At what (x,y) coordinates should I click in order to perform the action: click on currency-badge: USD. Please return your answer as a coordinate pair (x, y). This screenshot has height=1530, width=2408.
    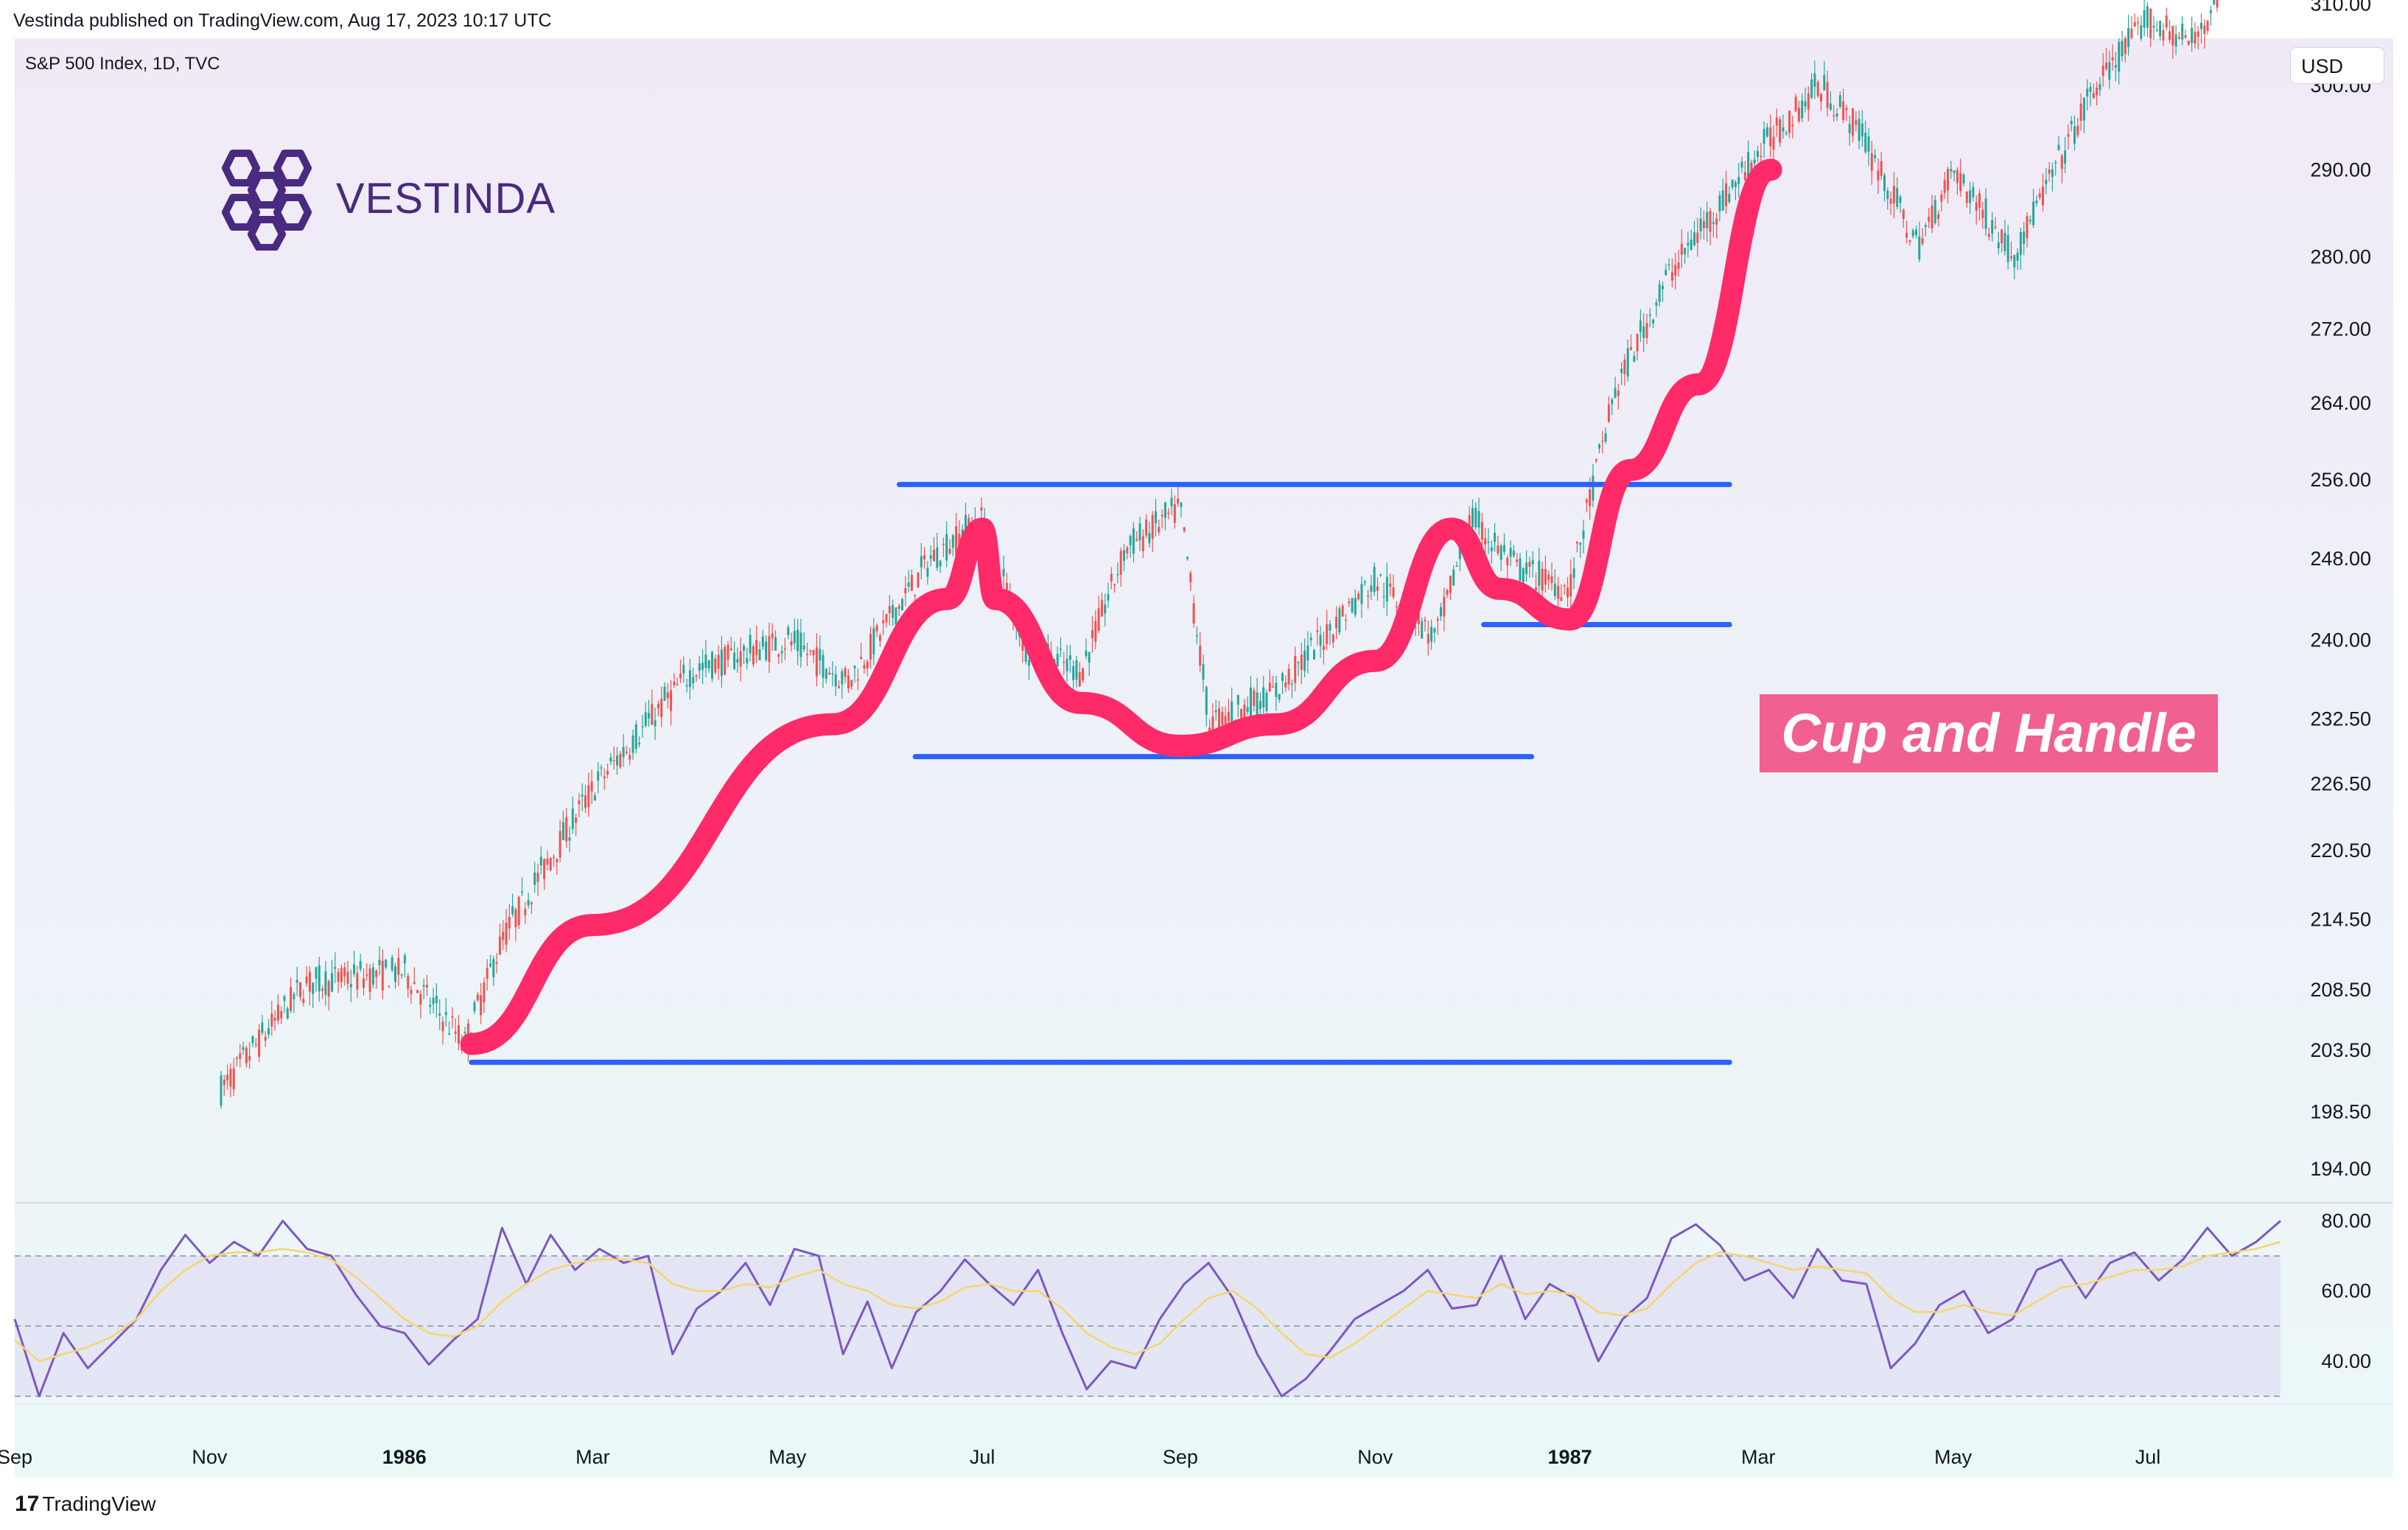
    Looking at the image, I should click on (2337, 65).